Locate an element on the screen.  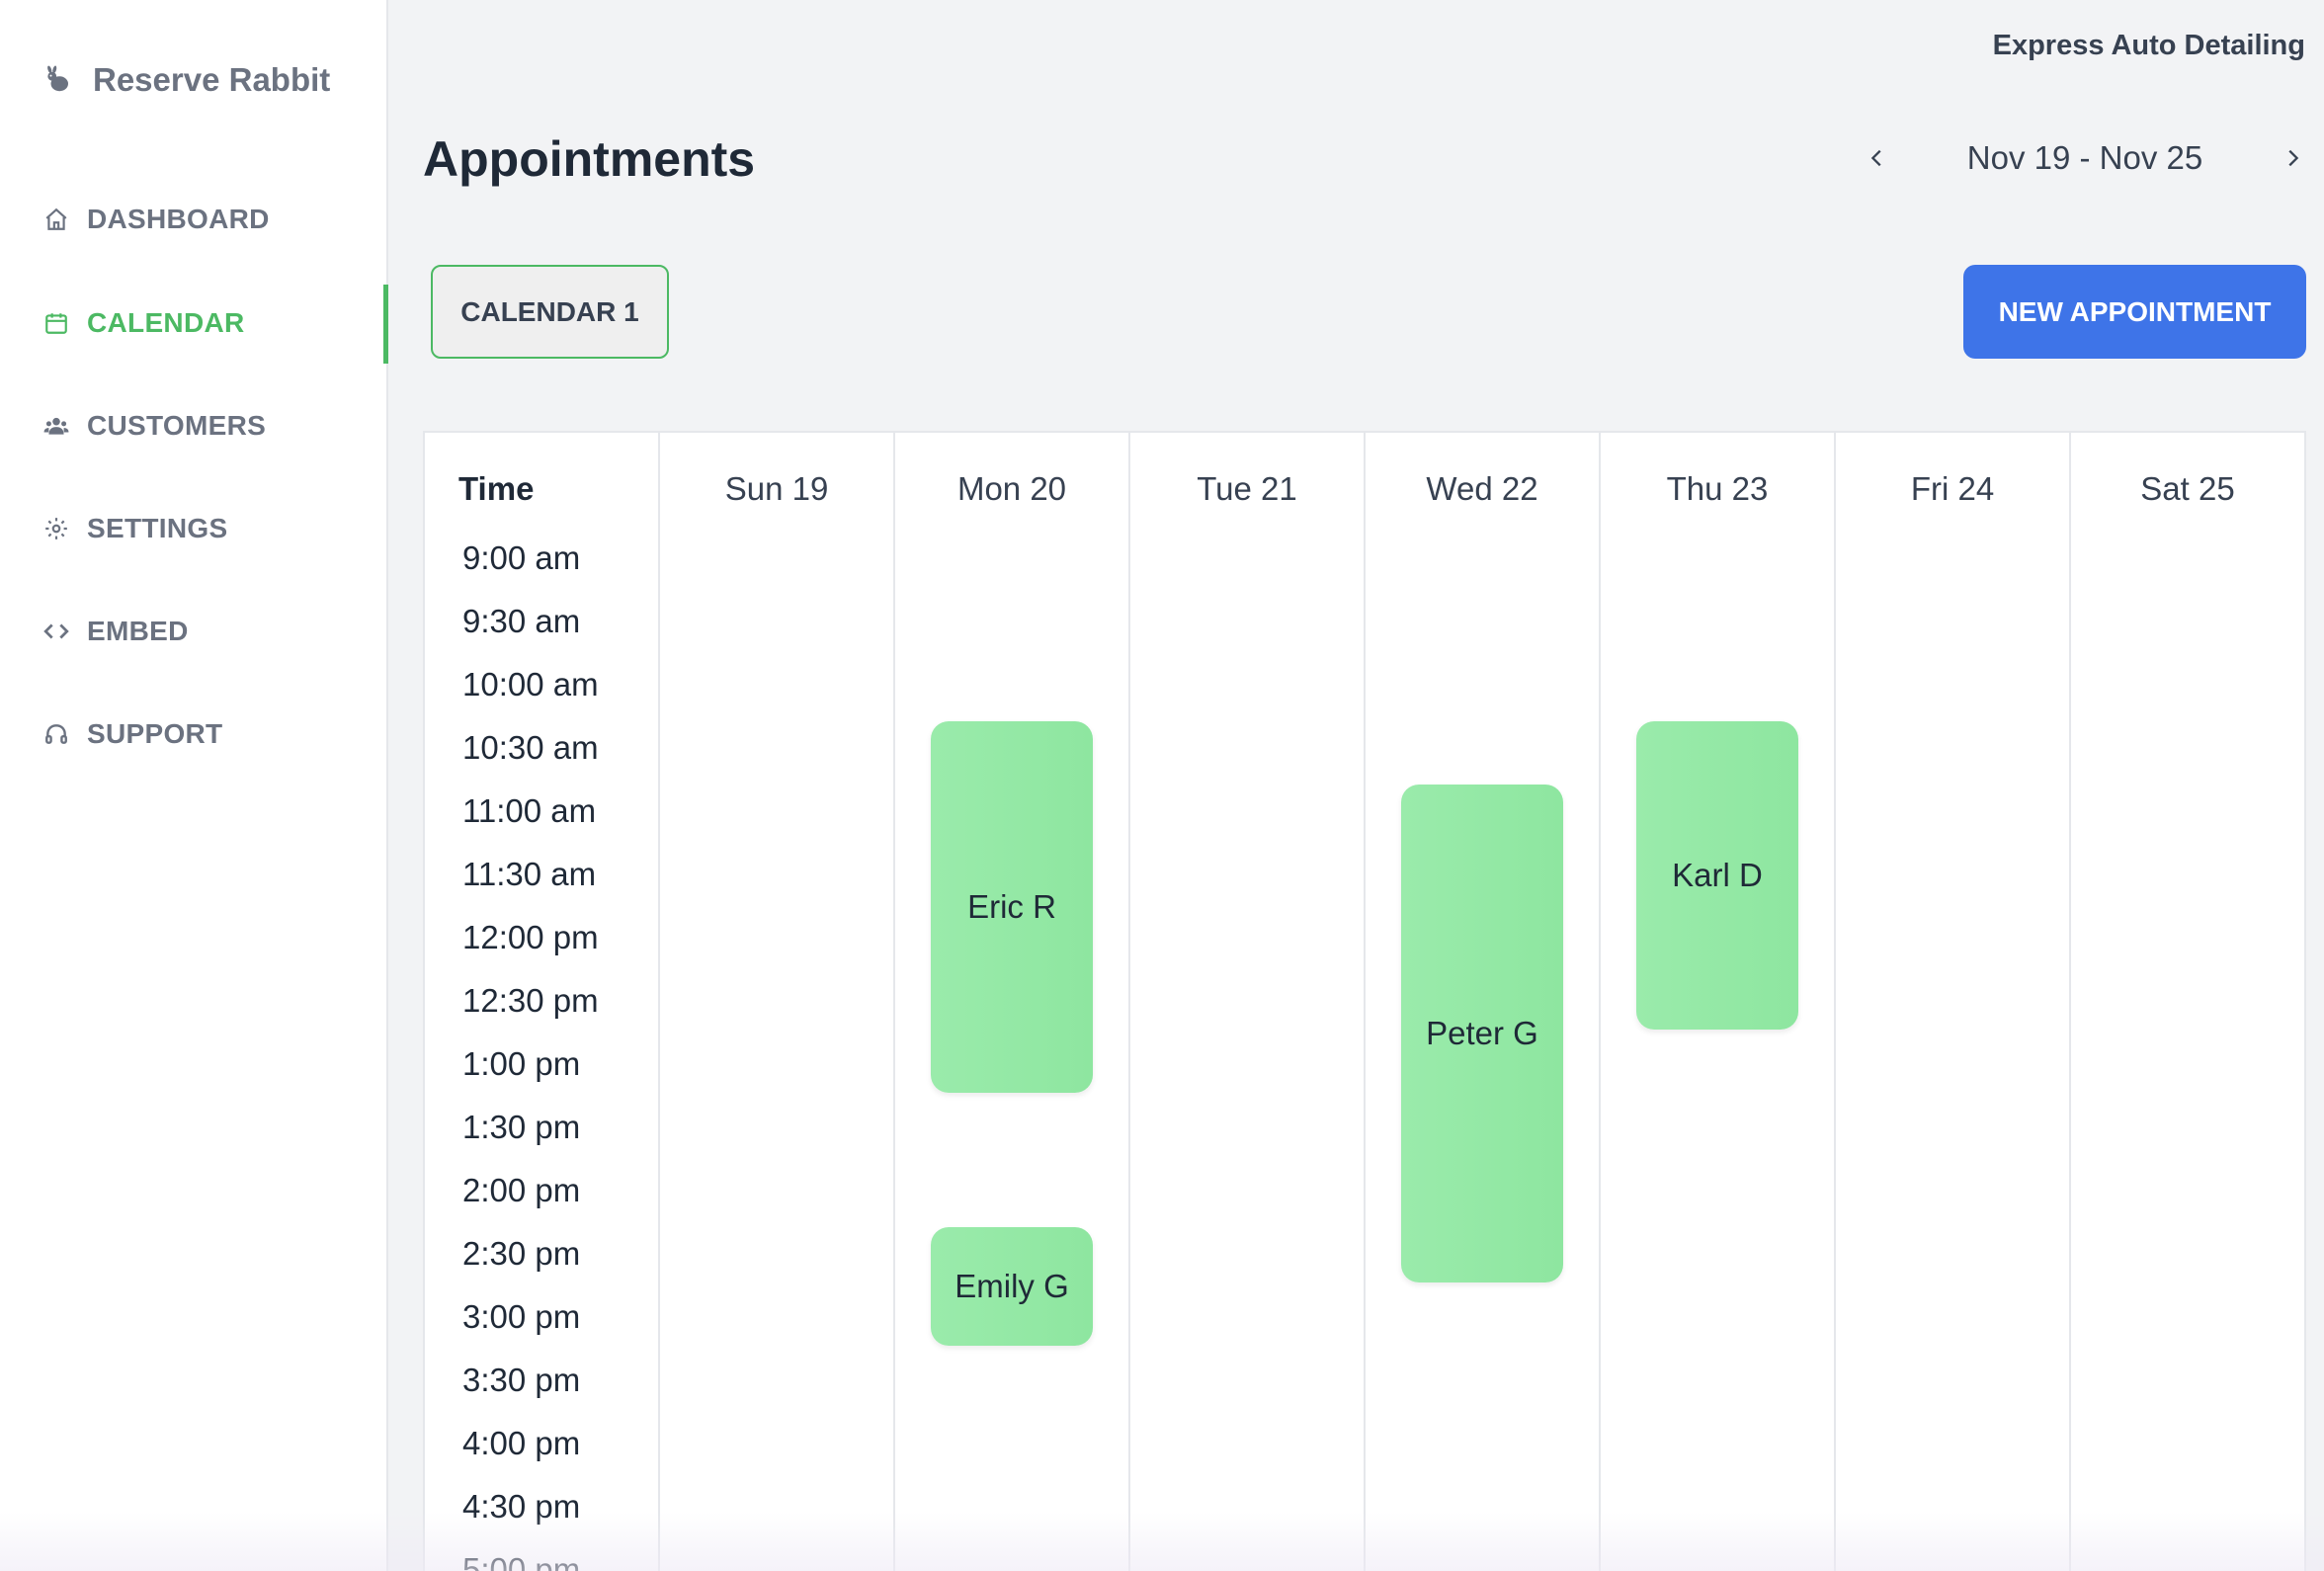
time-label: 5:00 pm is located at coordinates (521, 1561).